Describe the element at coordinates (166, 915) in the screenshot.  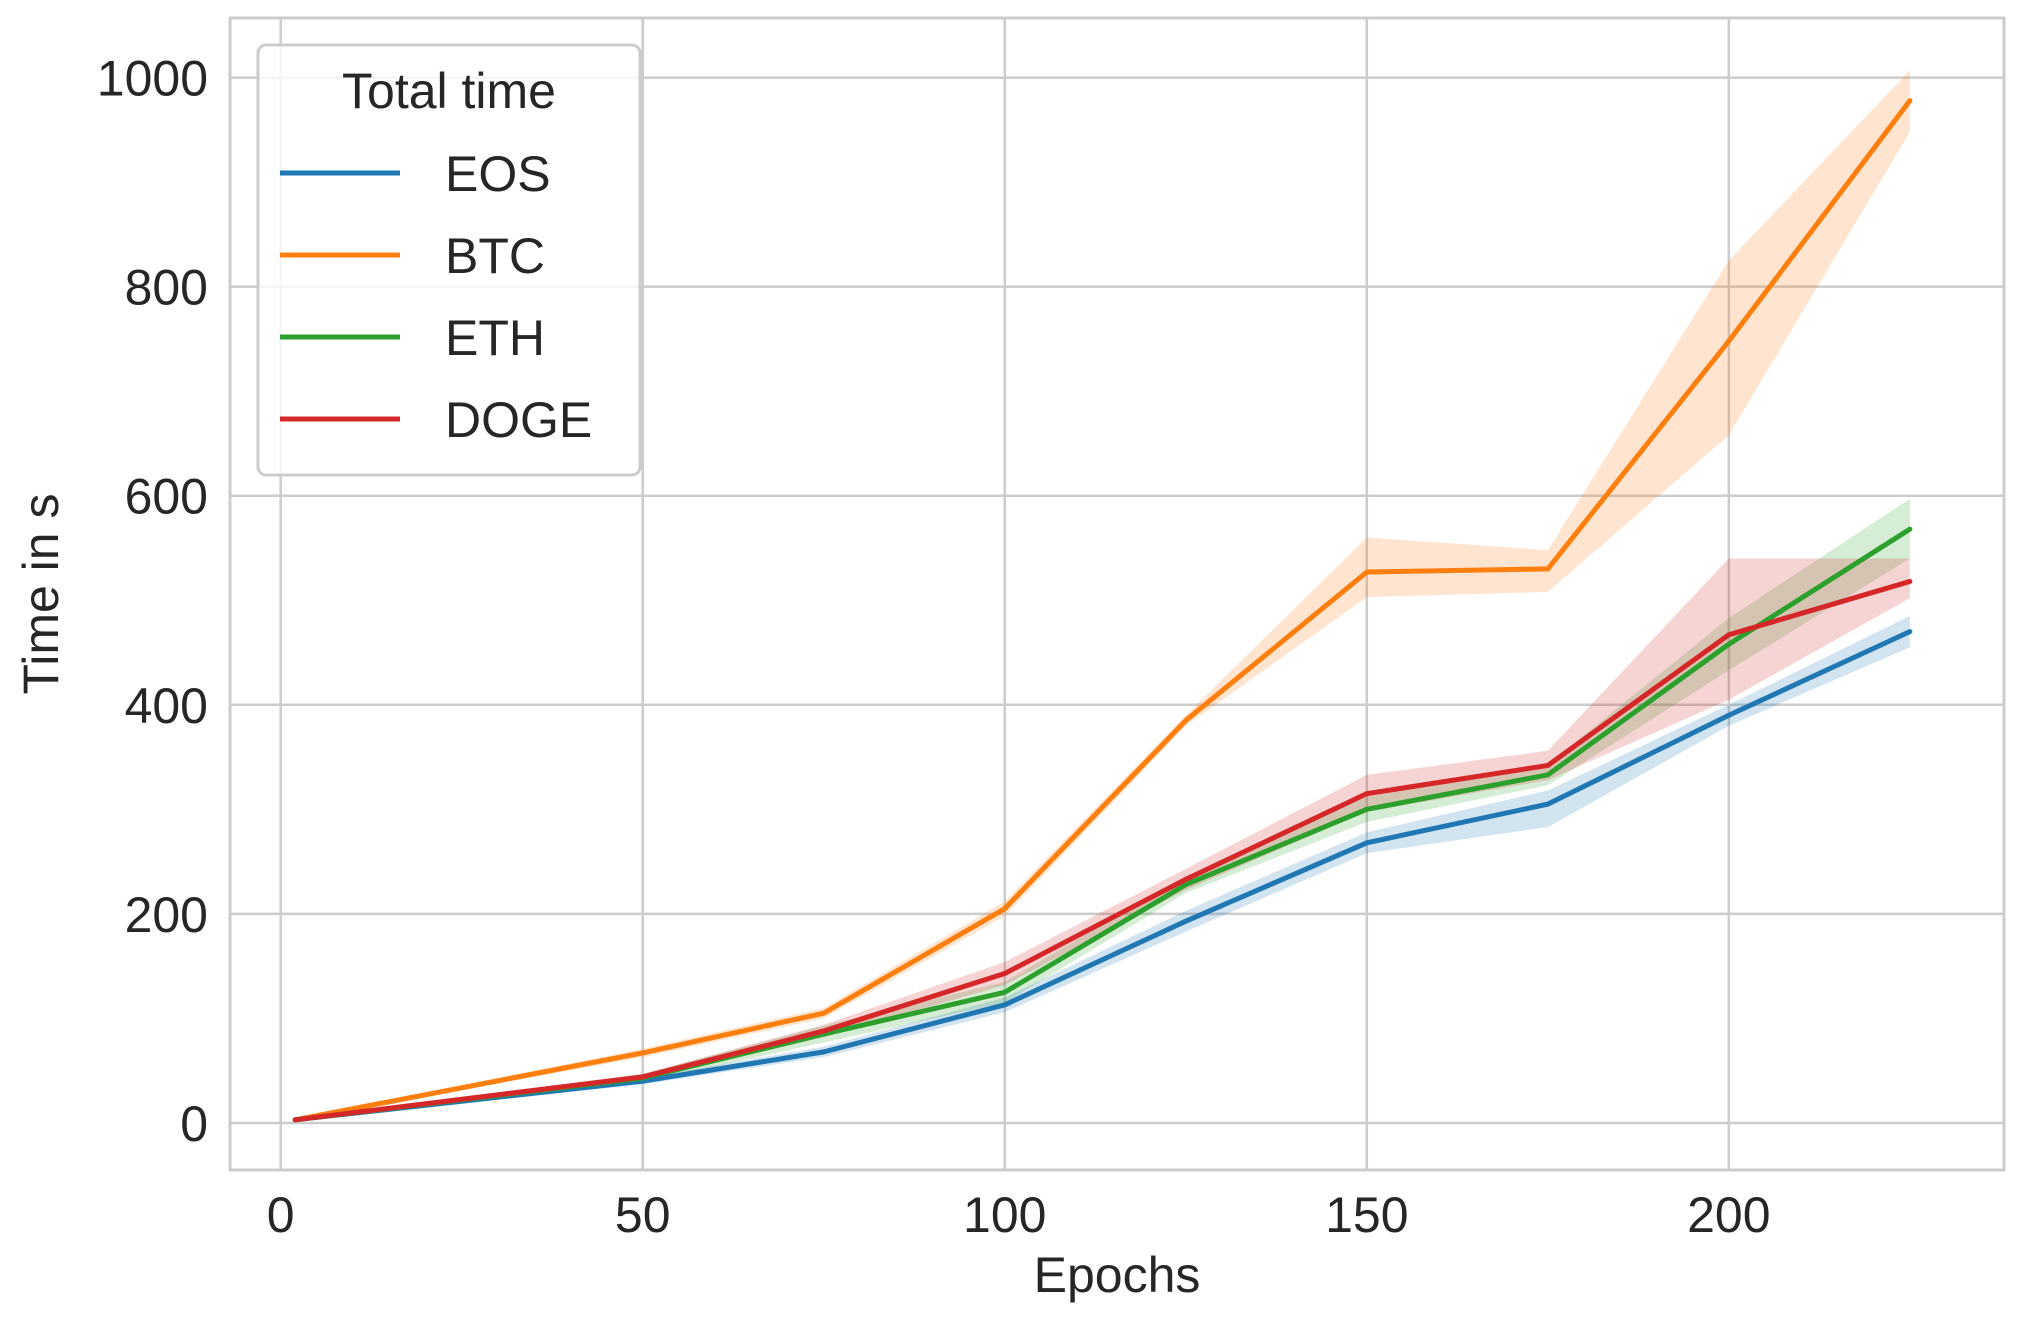
I see `y-tick-label: 200` at that location.